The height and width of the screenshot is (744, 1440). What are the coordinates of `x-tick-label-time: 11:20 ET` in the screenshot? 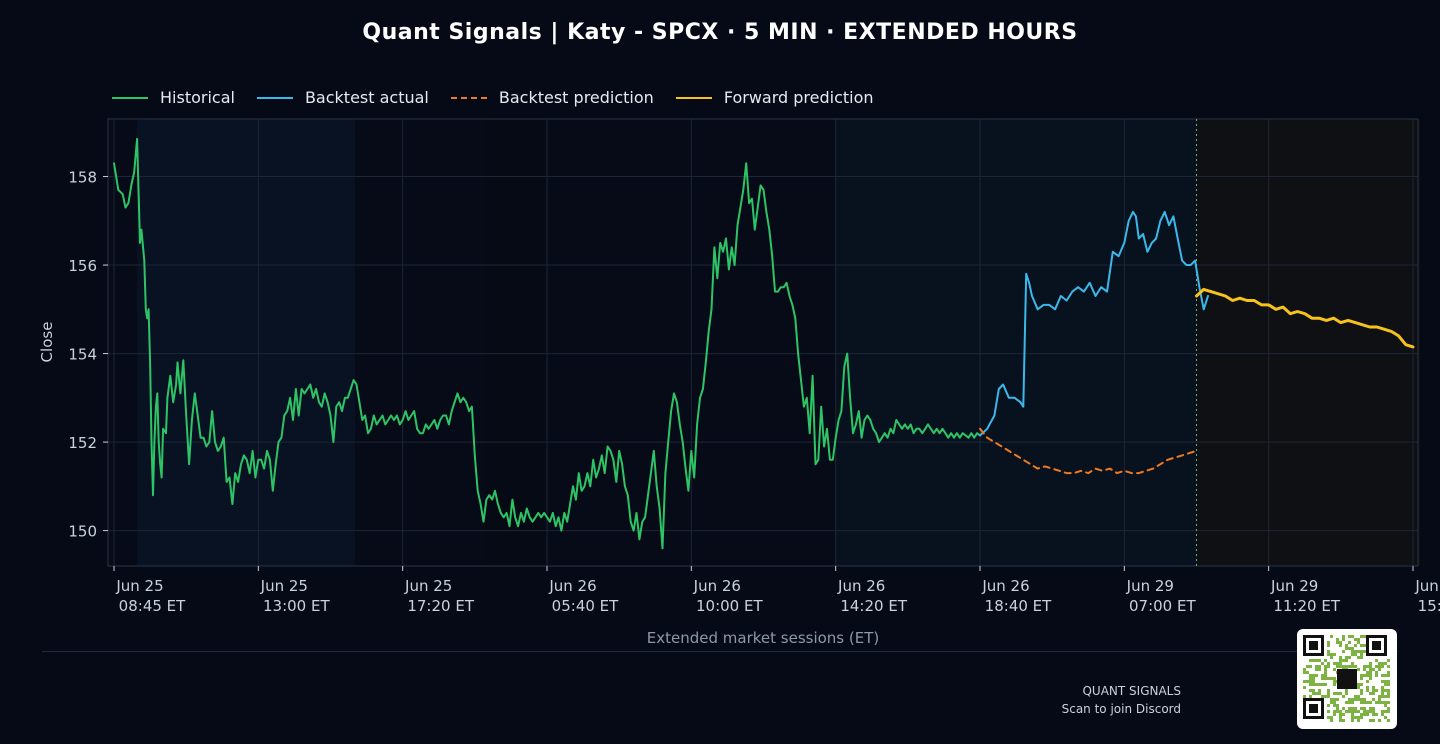 It's located at (1306, 606).